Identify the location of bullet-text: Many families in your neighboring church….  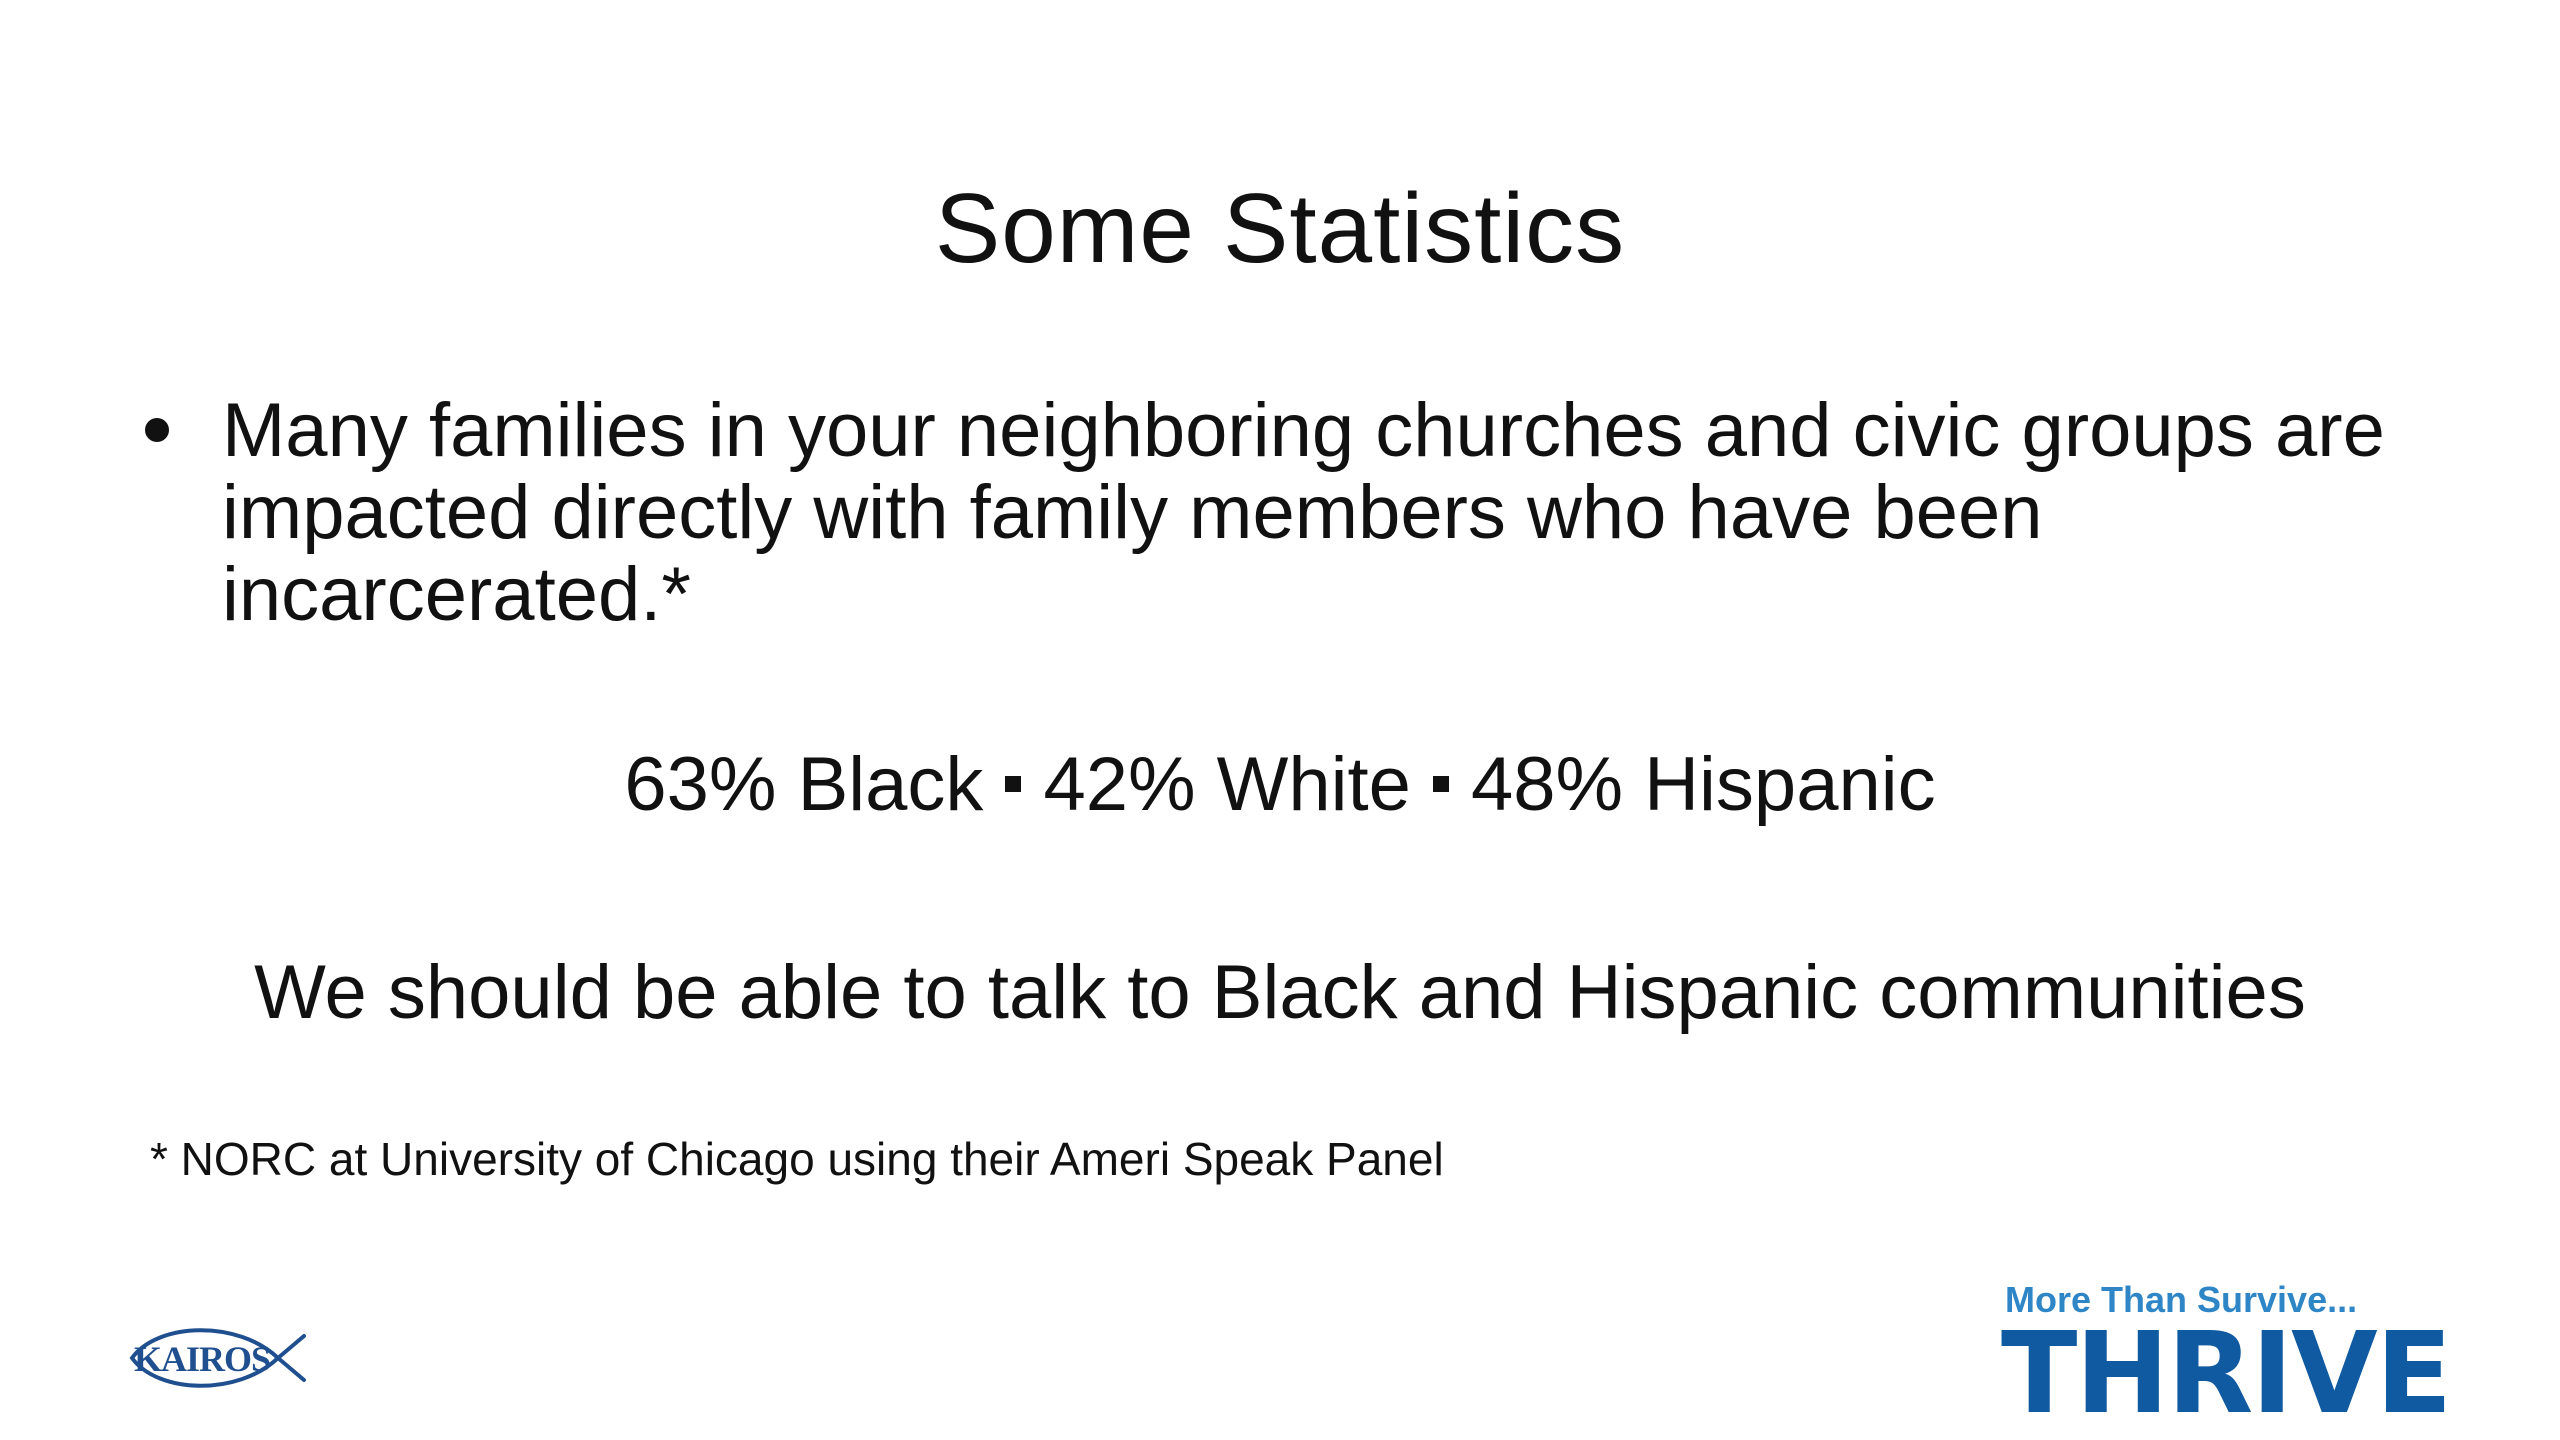
(1303, 512).